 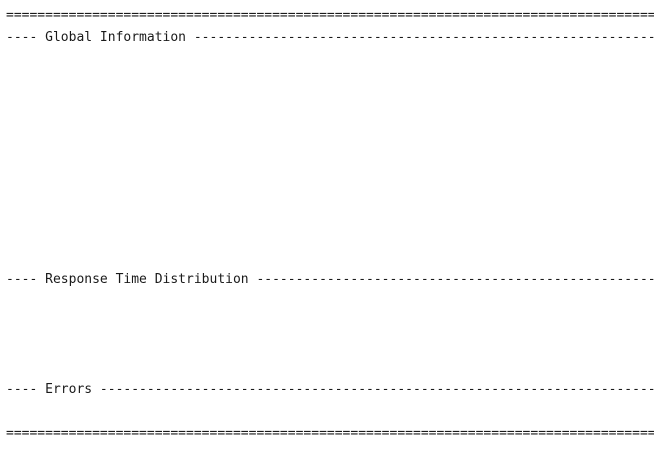 What do you see at coordinates (330, 302) in the screenshot?
I see `distribution-row-under-800: > t < 800 ms 33 ( 1%)` at bounding box center [330, 302].